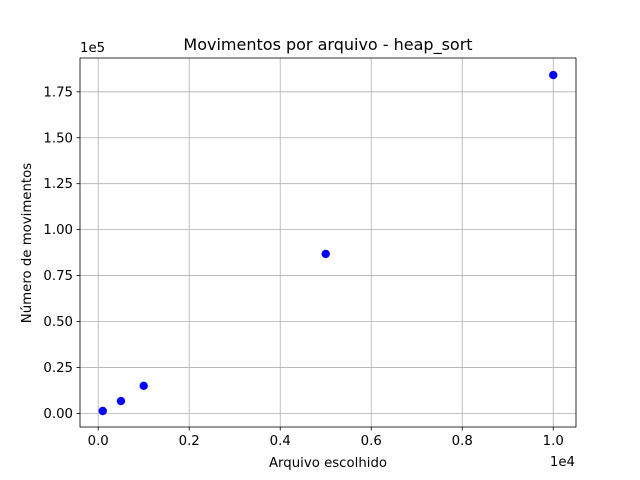 The image size is (640, 480). Describe the element at coordinates (58, 276) in the screenshot. I see `y-tick-label: 0.75` at that location.